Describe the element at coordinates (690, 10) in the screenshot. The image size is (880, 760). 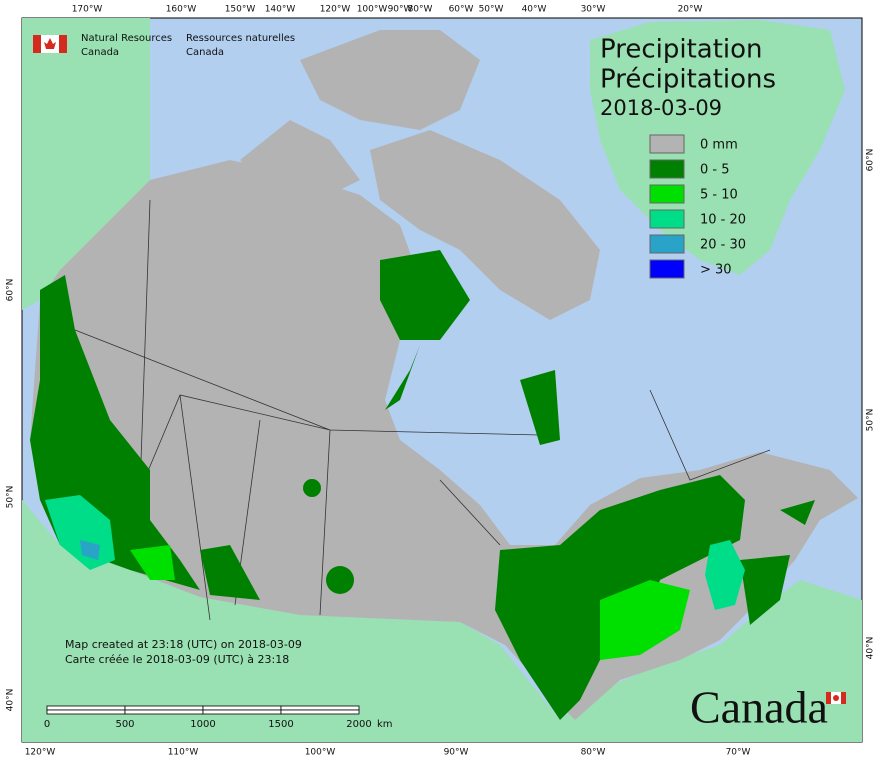
I see `graticule-label: 20°W` at that location.